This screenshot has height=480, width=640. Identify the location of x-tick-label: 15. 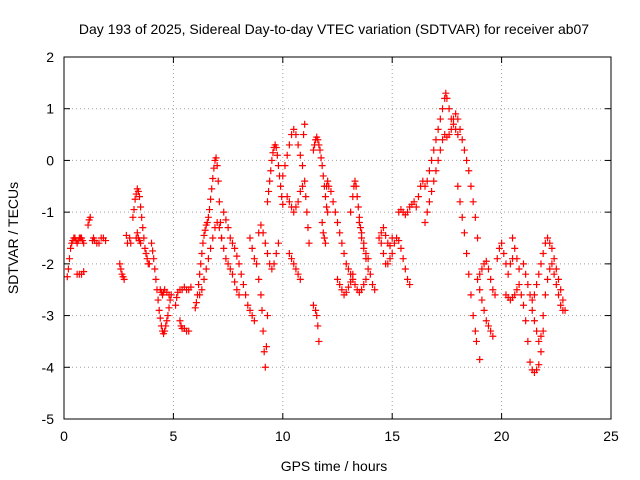
(392, 436).